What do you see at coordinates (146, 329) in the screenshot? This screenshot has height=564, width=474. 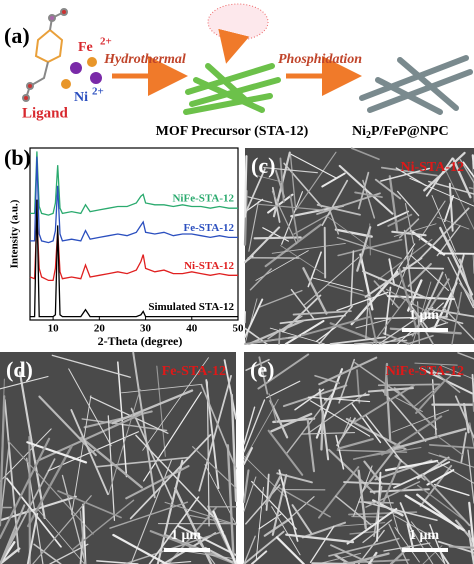 I see `x-tick-label: 30` at bounding box center [146, 329].